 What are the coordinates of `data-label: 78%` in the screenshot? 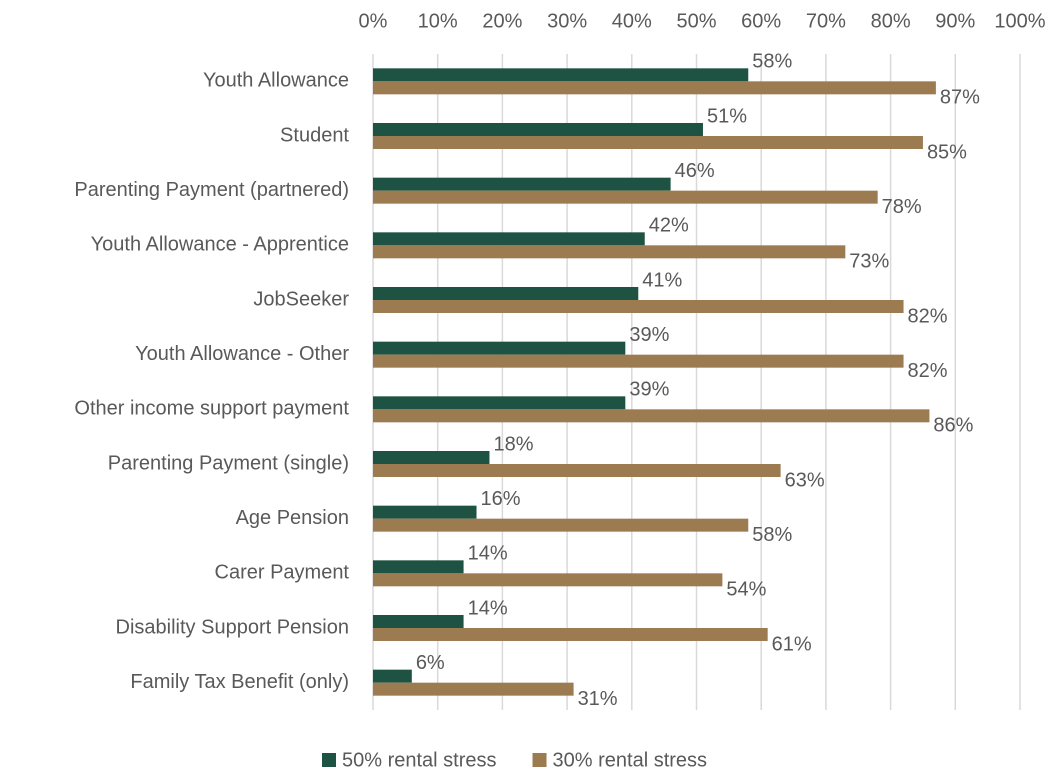 It's located at (902, 207).